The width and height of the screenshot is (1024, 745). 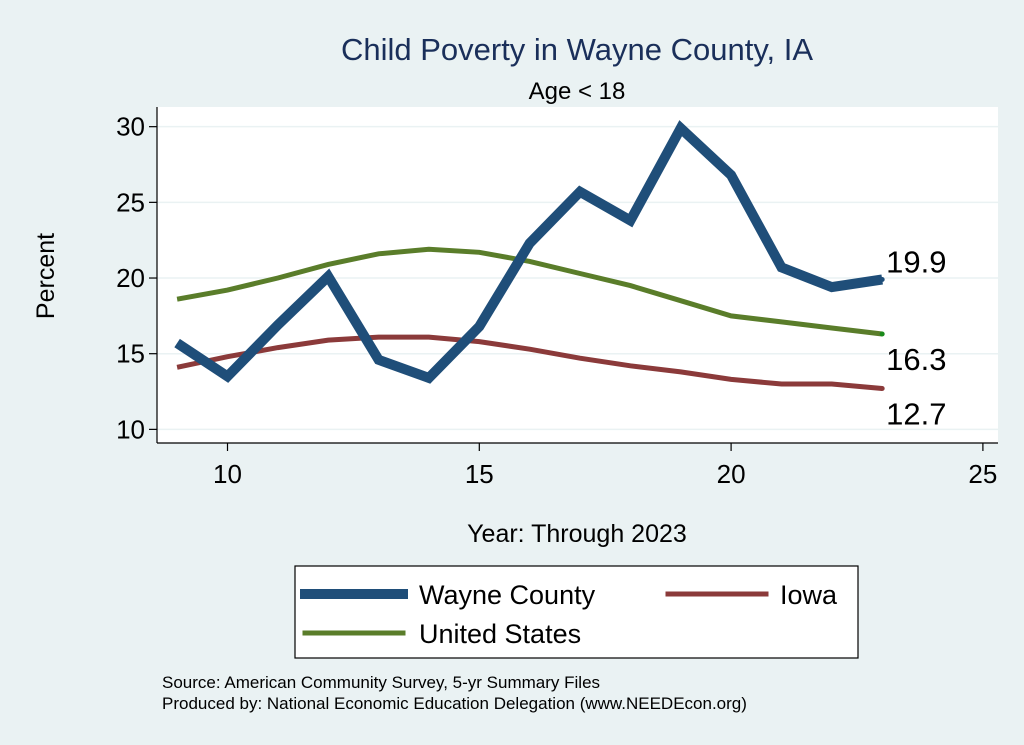 What do you see at coordinates (130, 429) in the screenshot?
I see `y-tick-label-10: 10` at bounding box center [130, 429].